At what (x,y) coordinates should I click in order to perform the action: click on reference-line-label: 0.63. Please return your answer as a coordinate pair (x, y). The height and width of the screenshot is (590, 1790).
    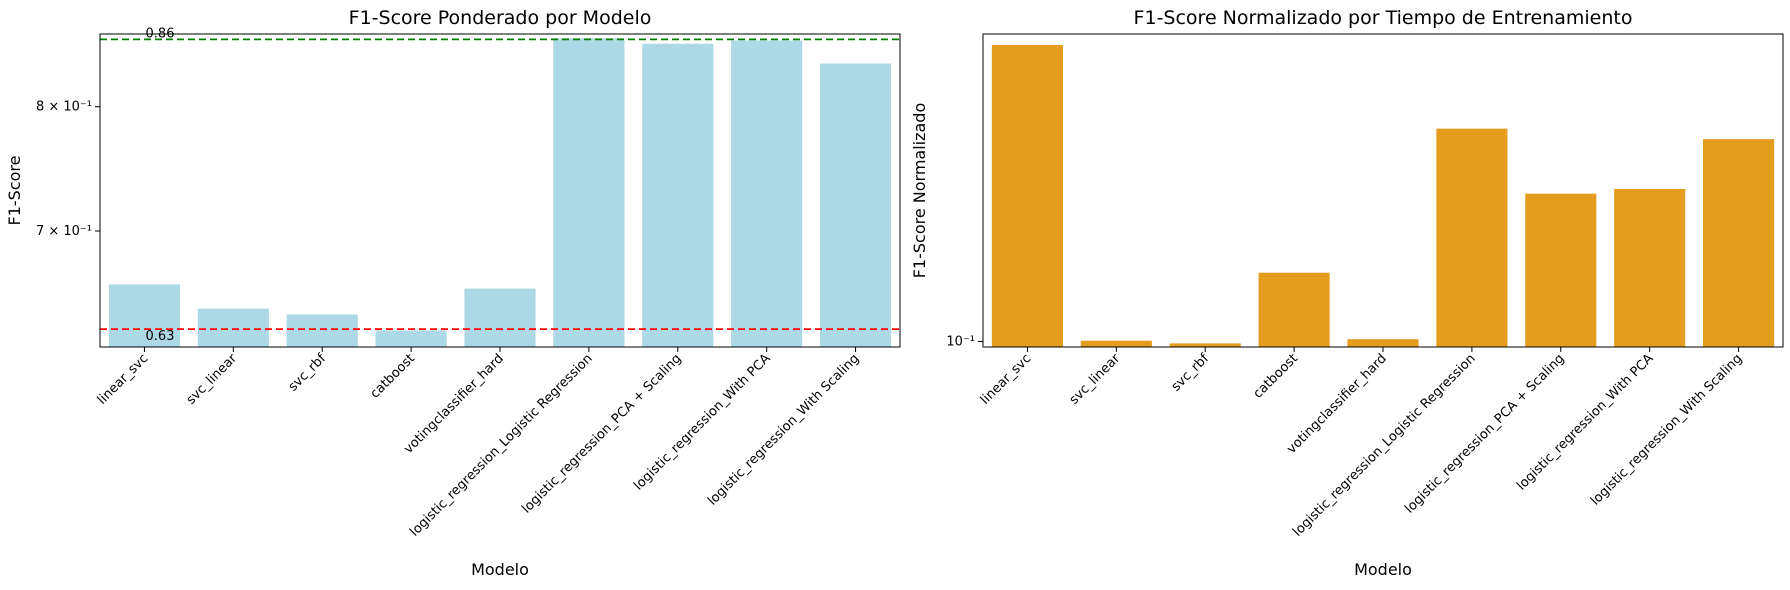
    Looking at the image, I should click on (160, 336).